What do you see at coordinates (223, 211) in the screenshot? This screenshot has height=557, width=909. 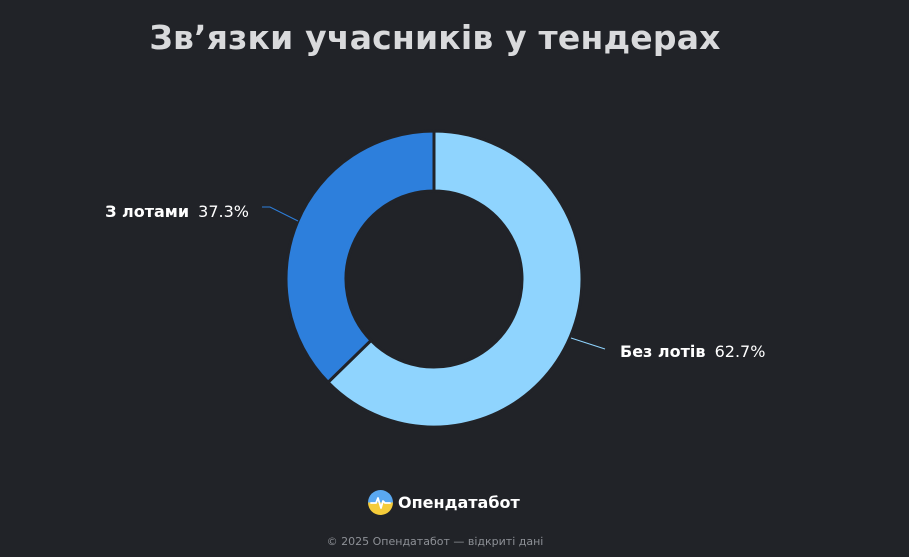 I see `slice-label-percent: 37.3%` at bounding box center [223, 211].